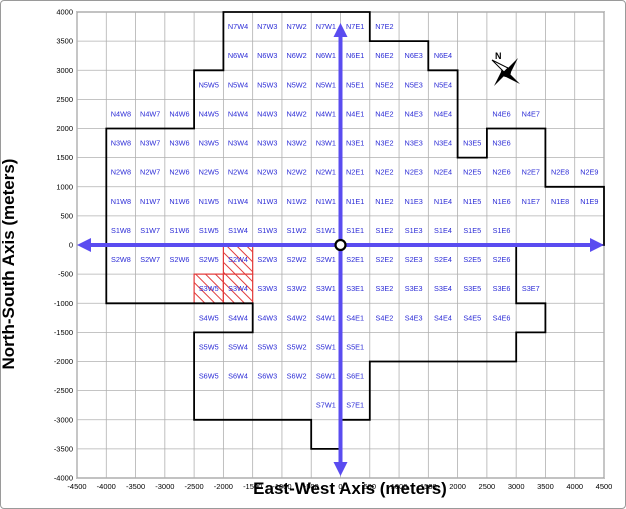 The height and width of the screenshot is (509, 626). I want to click on cell-label-n5w4: N5W4, so click(238, 84).